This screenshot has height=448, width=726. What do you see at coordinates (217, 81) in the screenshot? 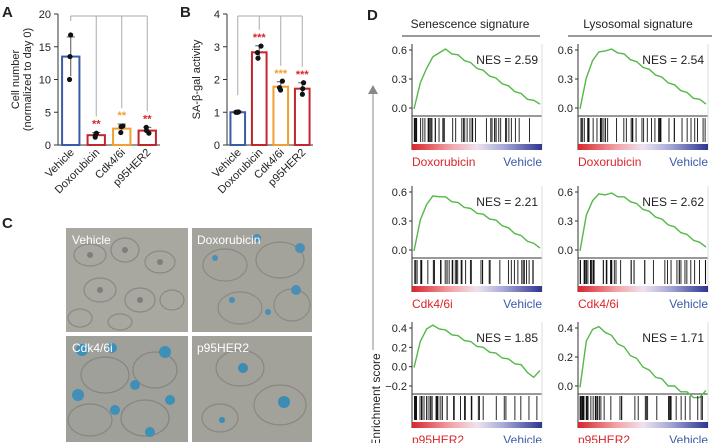
I see `y-tick-label: 2` at bounding box center [217, 81].